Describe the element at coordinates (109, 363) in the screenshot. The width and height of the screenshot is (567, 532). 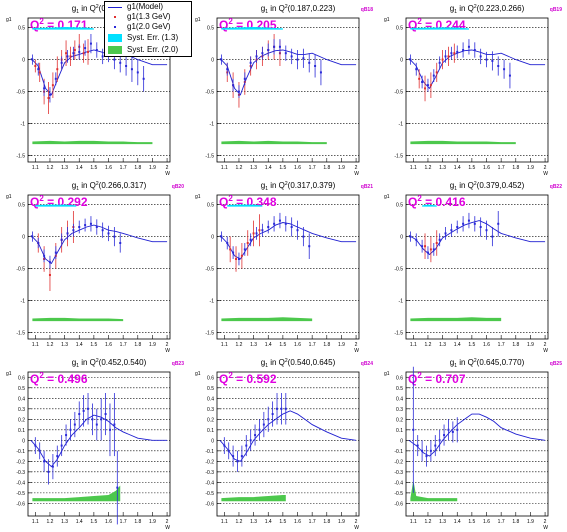
I see `panel-title: g1 in Q2(0.452,0.540)` at that location.